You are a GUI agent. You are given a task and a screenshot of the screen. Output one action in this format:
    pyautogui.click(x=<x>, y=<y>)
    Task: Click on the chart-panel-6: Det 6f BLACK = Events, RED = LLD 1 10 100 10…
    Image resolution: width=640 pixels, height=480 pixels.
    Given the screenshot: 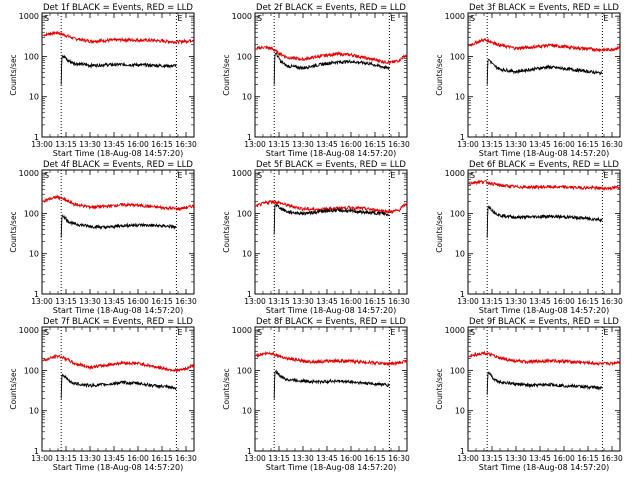 What is the action you would take?
    pyautogui.click(x=529, y=237)
    